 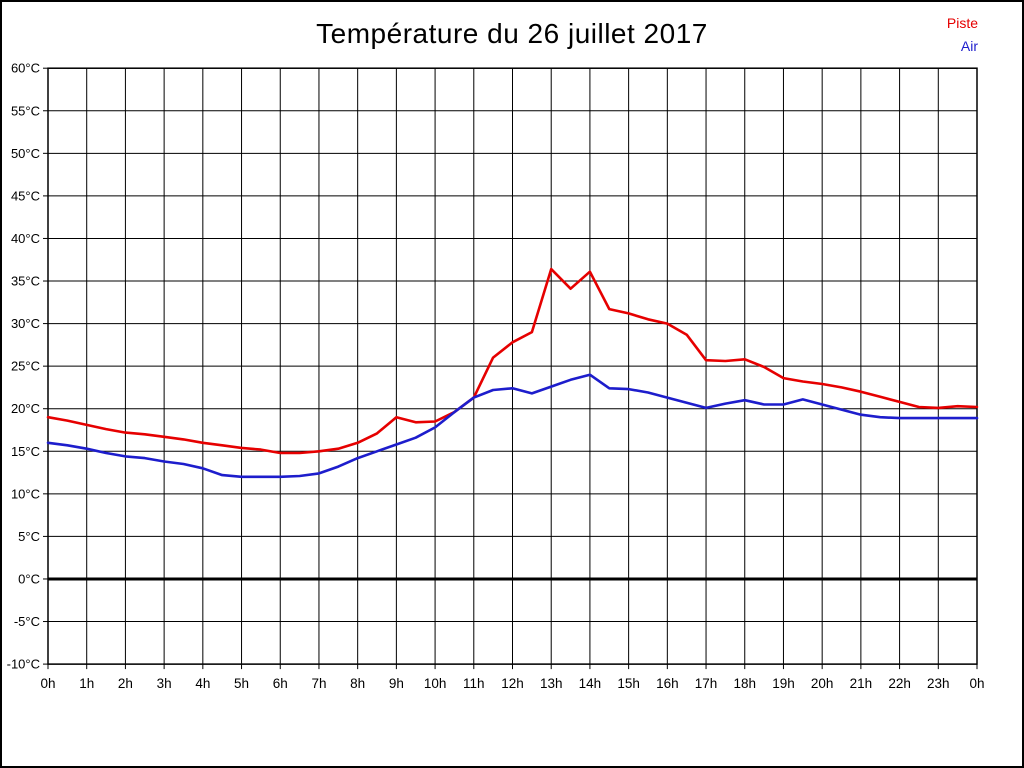 What do you see at coordinates (25, 195) in the screenshot?
I see `y-tick-label: 45°C` at bounding box center [25, 195].